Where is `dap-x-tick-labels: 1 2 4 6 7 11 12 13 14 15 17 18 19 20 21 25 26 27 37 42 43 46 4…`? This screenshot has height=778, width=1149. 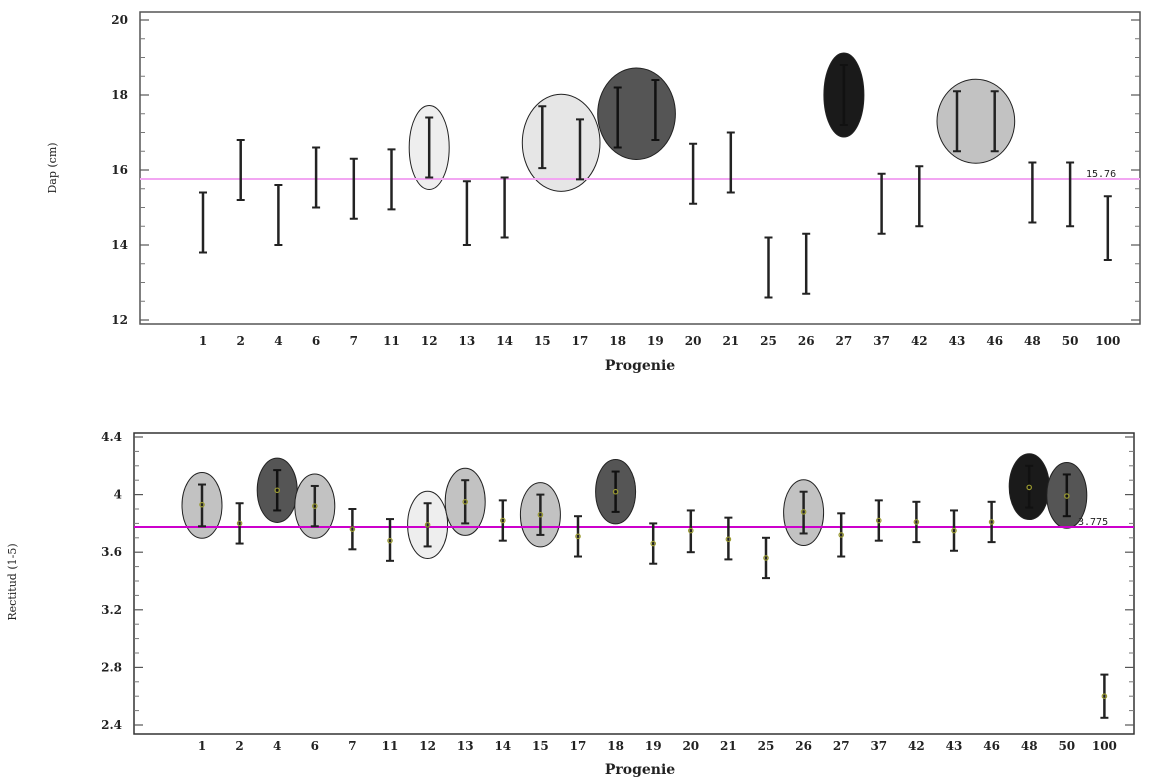
dap-x-tick-labels: 1 2 4 6 7 11 12 13 14 15 17 18 19 20 21 25 26 27 37 42 43 46 4… is located at coordinates (660, 341).